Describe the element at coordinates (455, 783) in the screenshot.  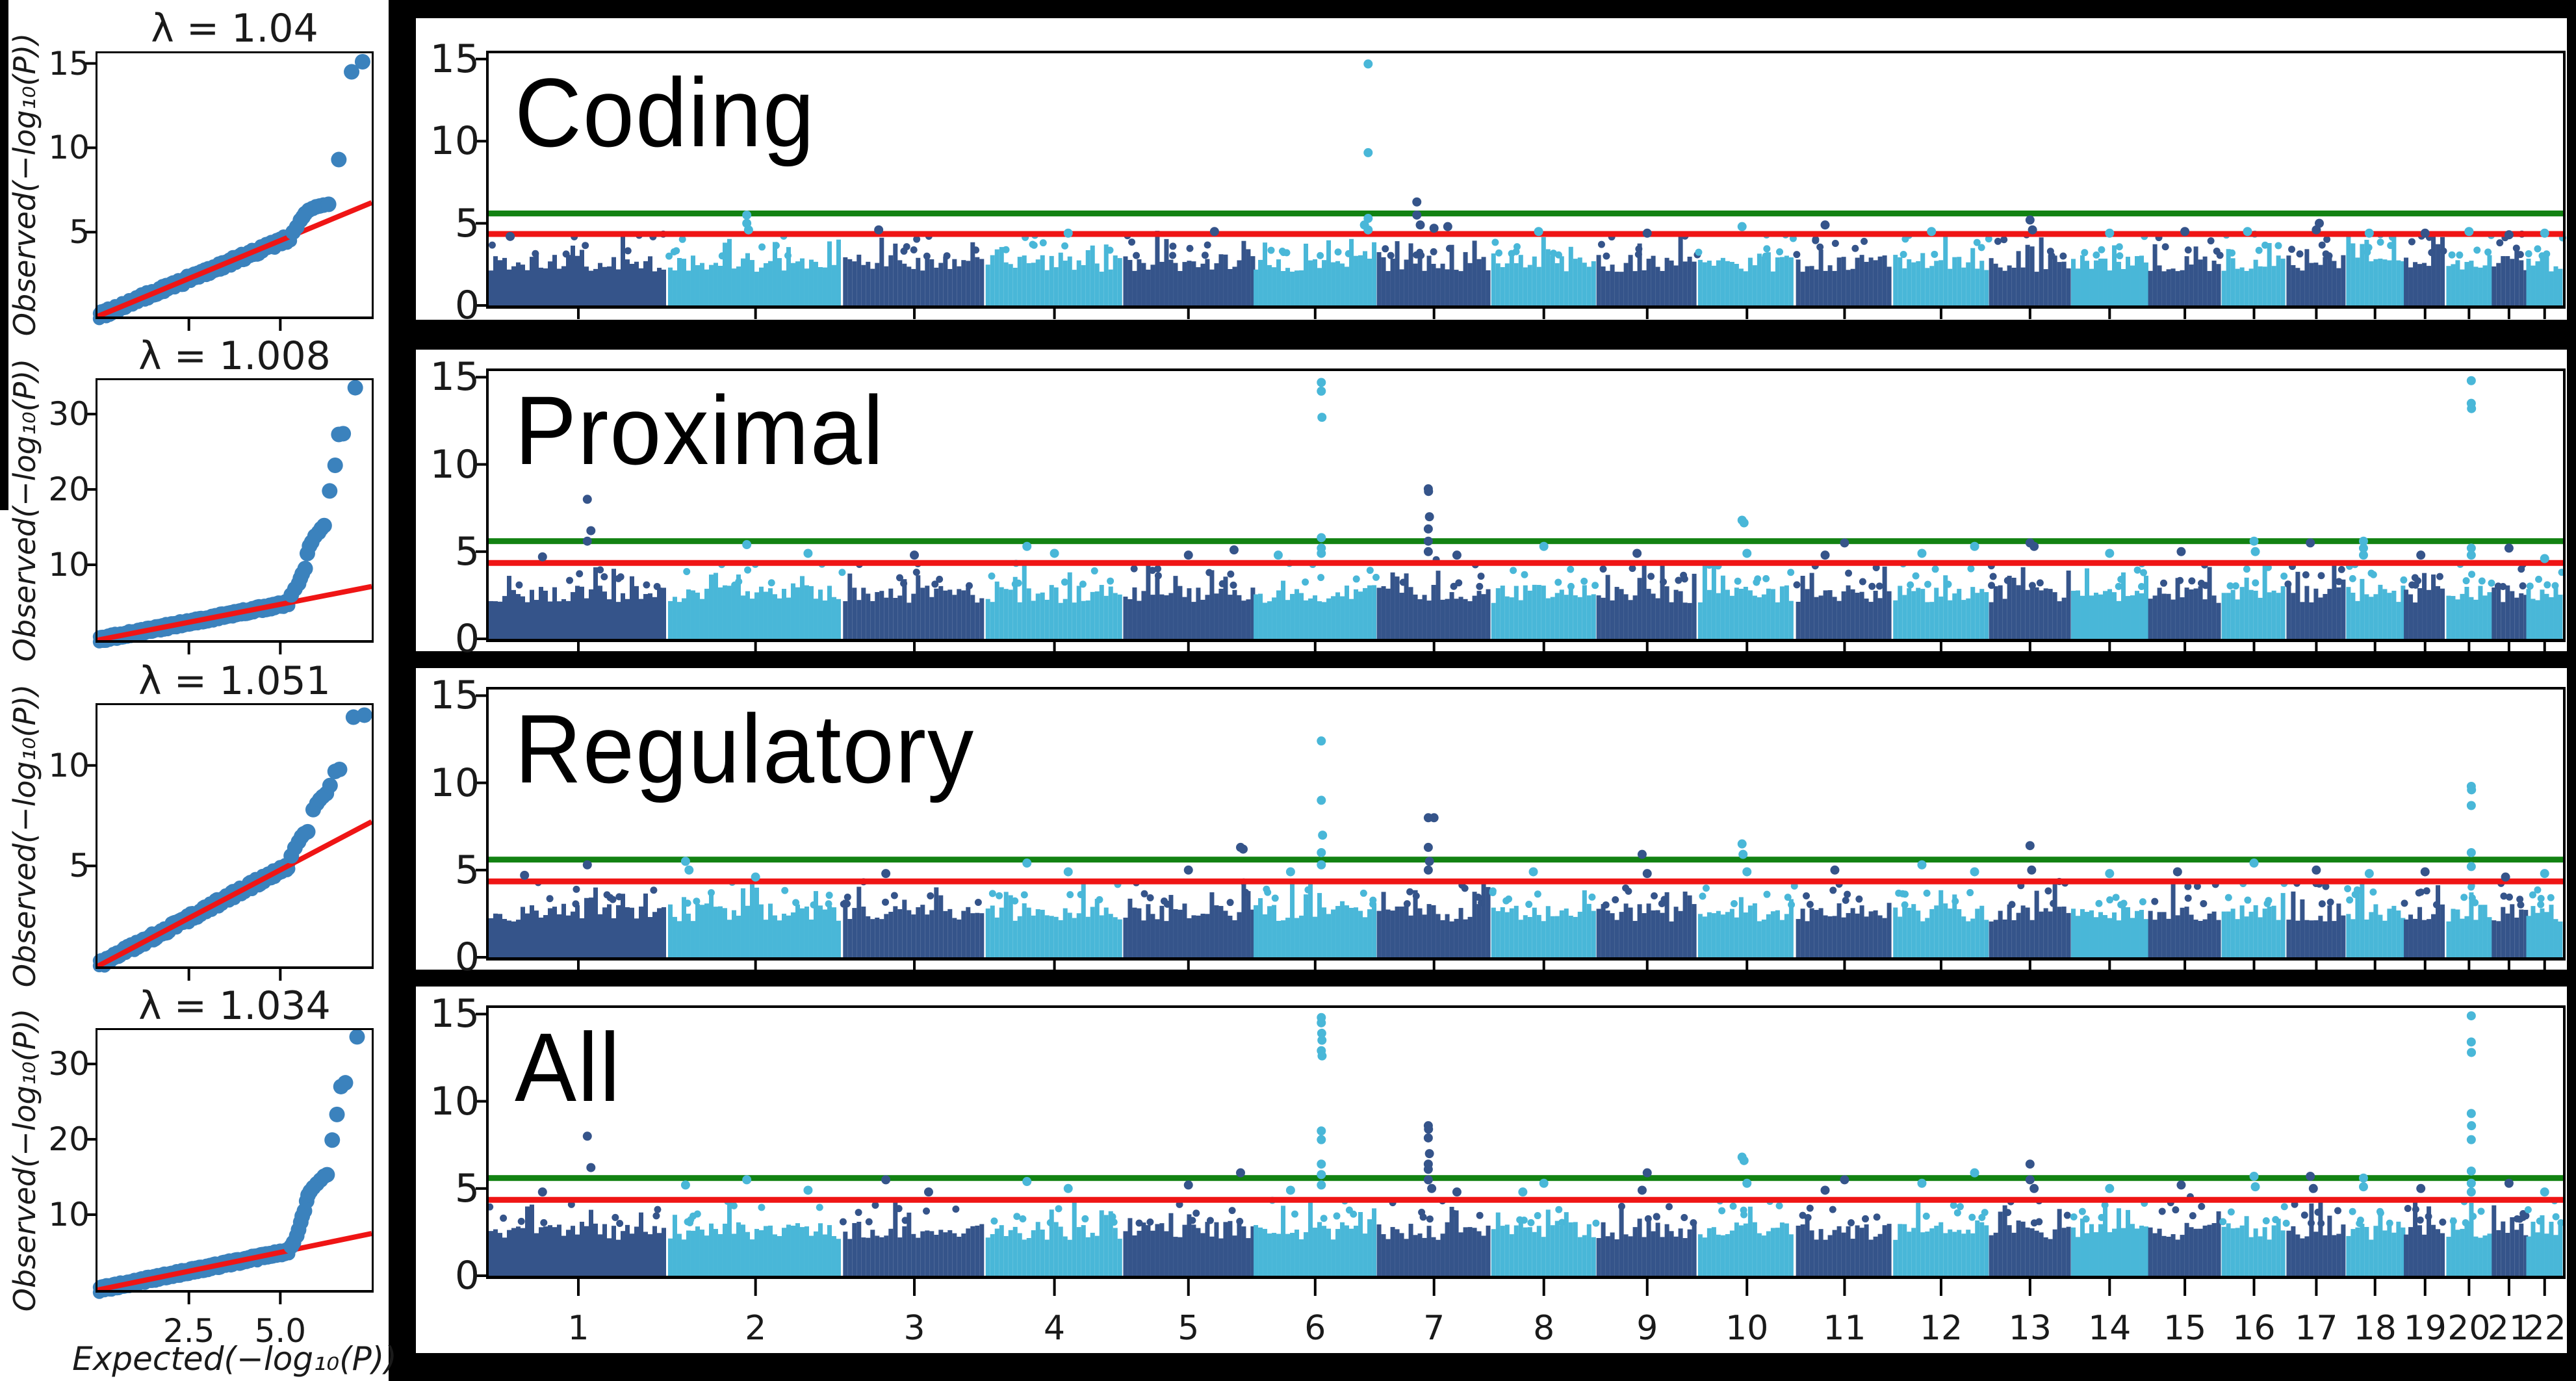
I see `manhattan-ytick-regulatory-10: 10` at that location.